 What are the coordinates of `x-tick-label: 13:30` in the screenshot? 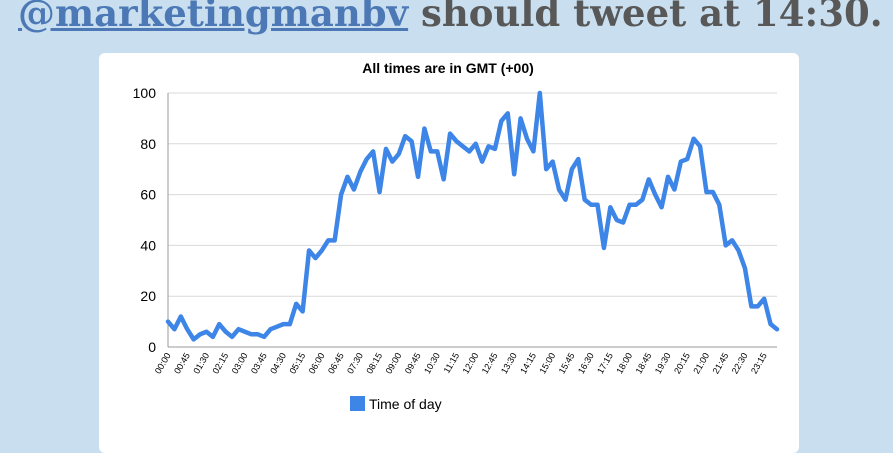 It's located at (509, 363).